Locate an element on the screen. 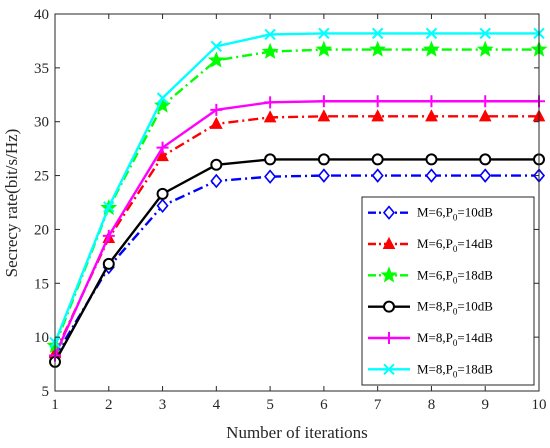 The width and height of the screenshot is (550, 448). x-tick-label: 1 is located at coordinates (55, 405).